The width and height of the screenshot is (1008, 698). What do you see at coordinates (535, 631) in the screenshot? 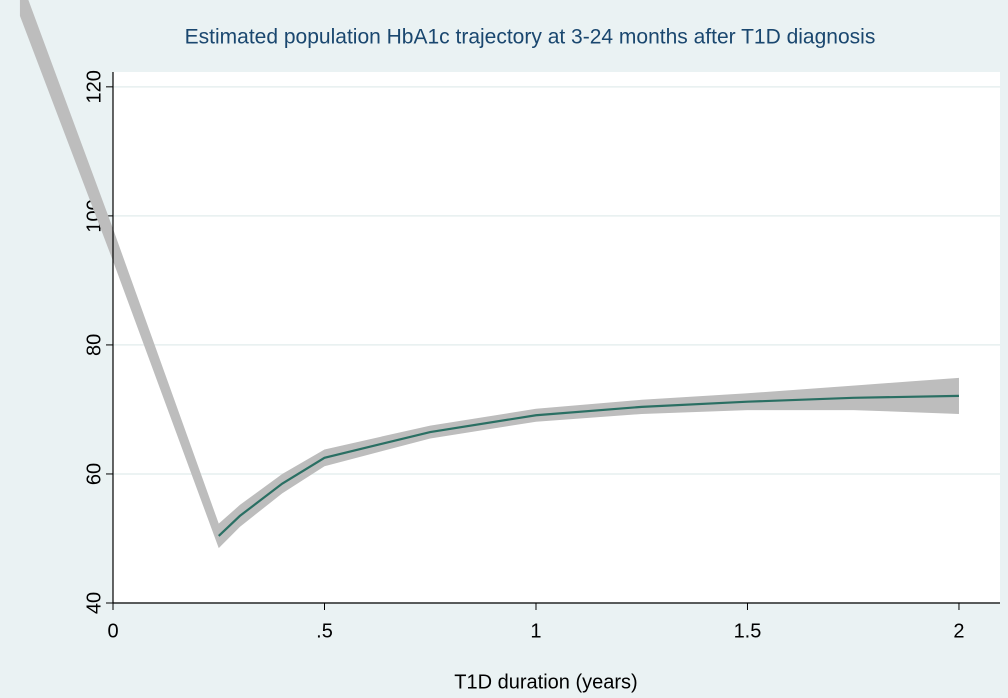
I see `x-tick-label: 1` at bounding box center [535, 631].